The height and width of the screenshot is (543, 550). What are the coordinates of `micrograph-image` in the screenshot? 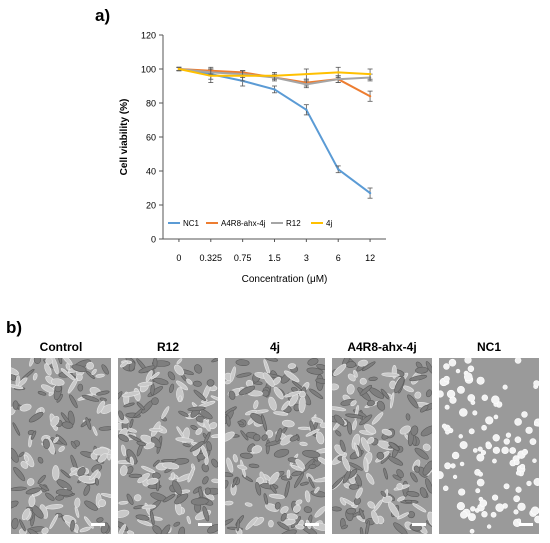 It's located at (275, 446).